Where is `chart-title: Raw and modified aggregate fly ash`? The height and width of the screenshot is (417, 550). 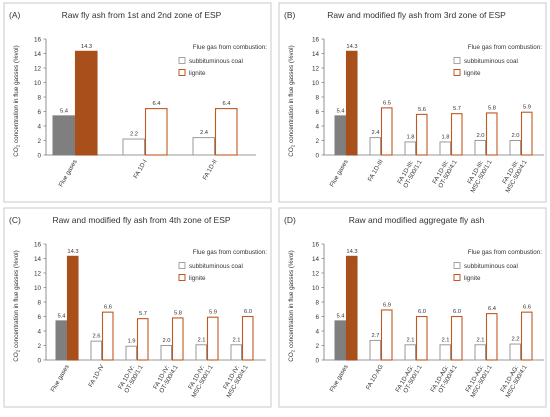 chart-title: Raw and modified aggregate fly ash is located at coordinates (417, 220).